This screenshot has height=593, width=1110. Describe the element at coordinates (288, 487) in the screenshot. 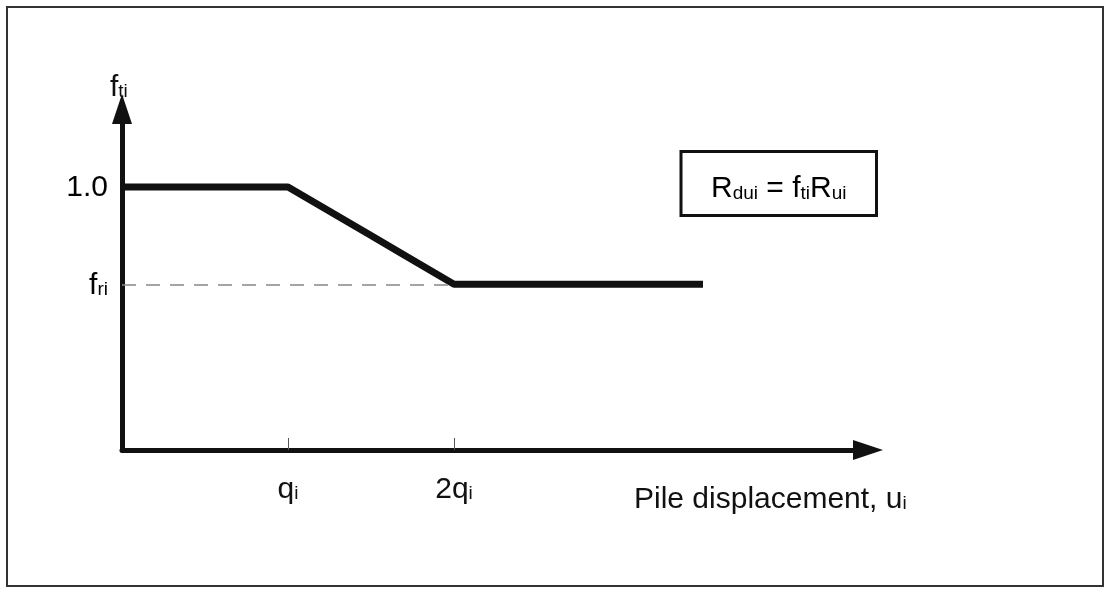

I see `x-tick-label: qi` at that location.